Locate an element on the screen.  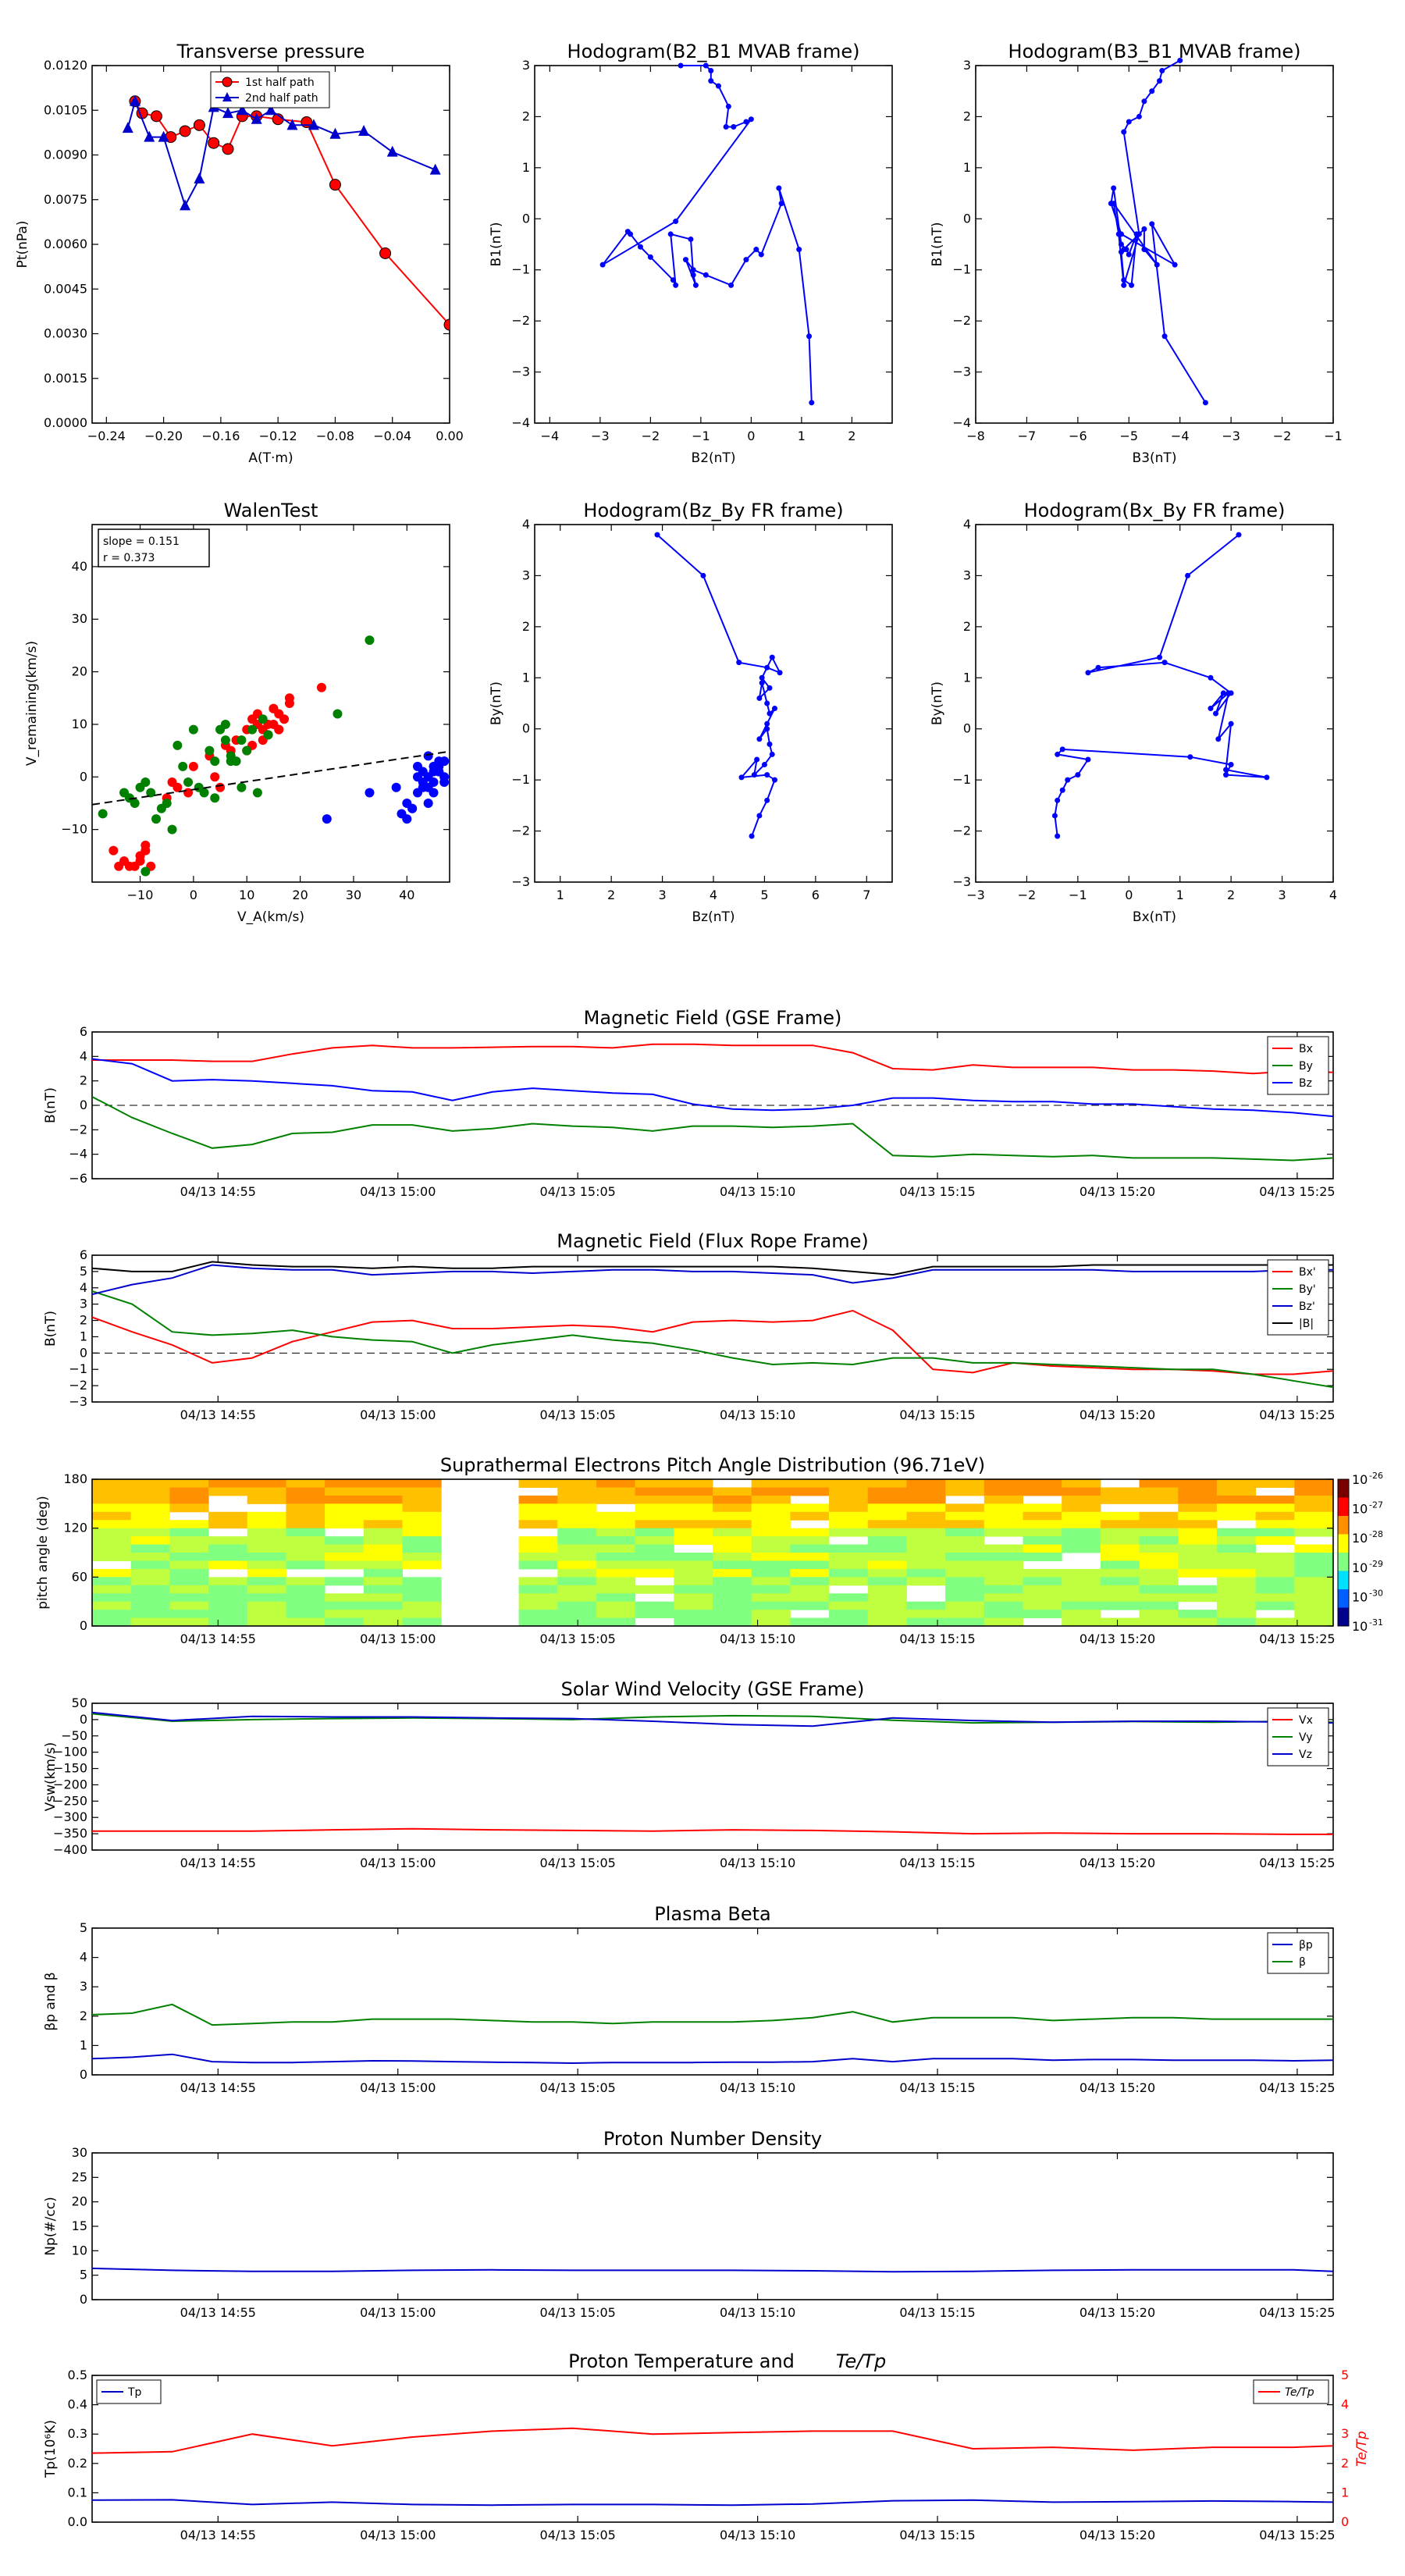
tp-ytick-label: 0.0120 is located at coordinates (65, 65).